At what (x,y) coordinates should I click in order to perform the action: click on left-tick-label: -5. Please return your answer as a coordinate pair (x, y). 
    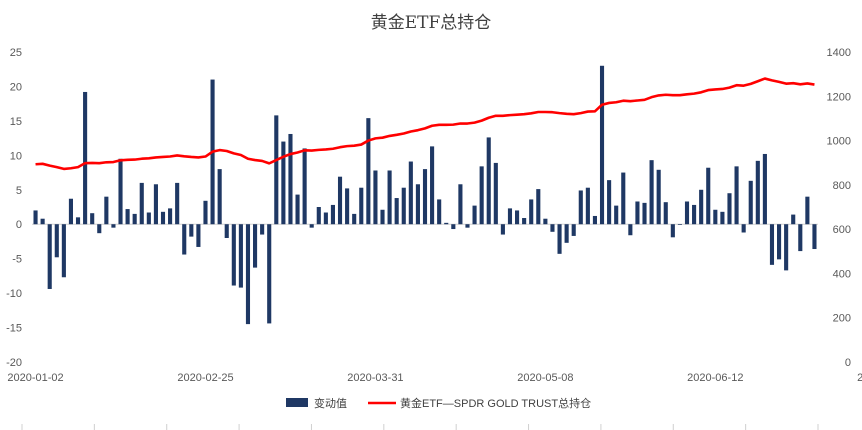
    Looking at the image, I should click on (17, 260).